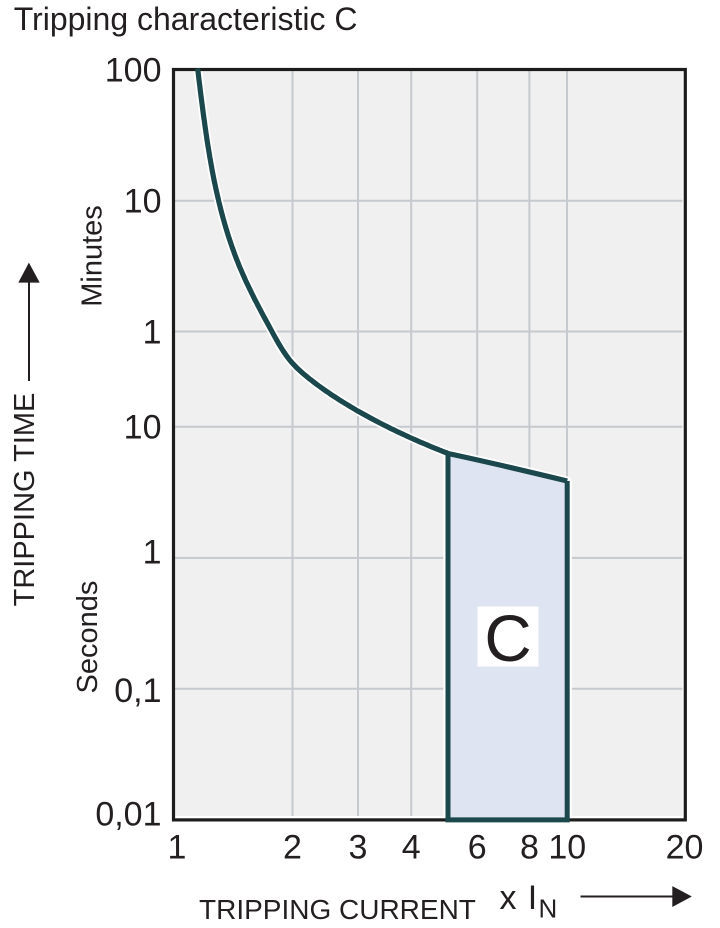 This screenshot has width=720, height=928. I want to click on svg-text: 20, so click(685, 848).